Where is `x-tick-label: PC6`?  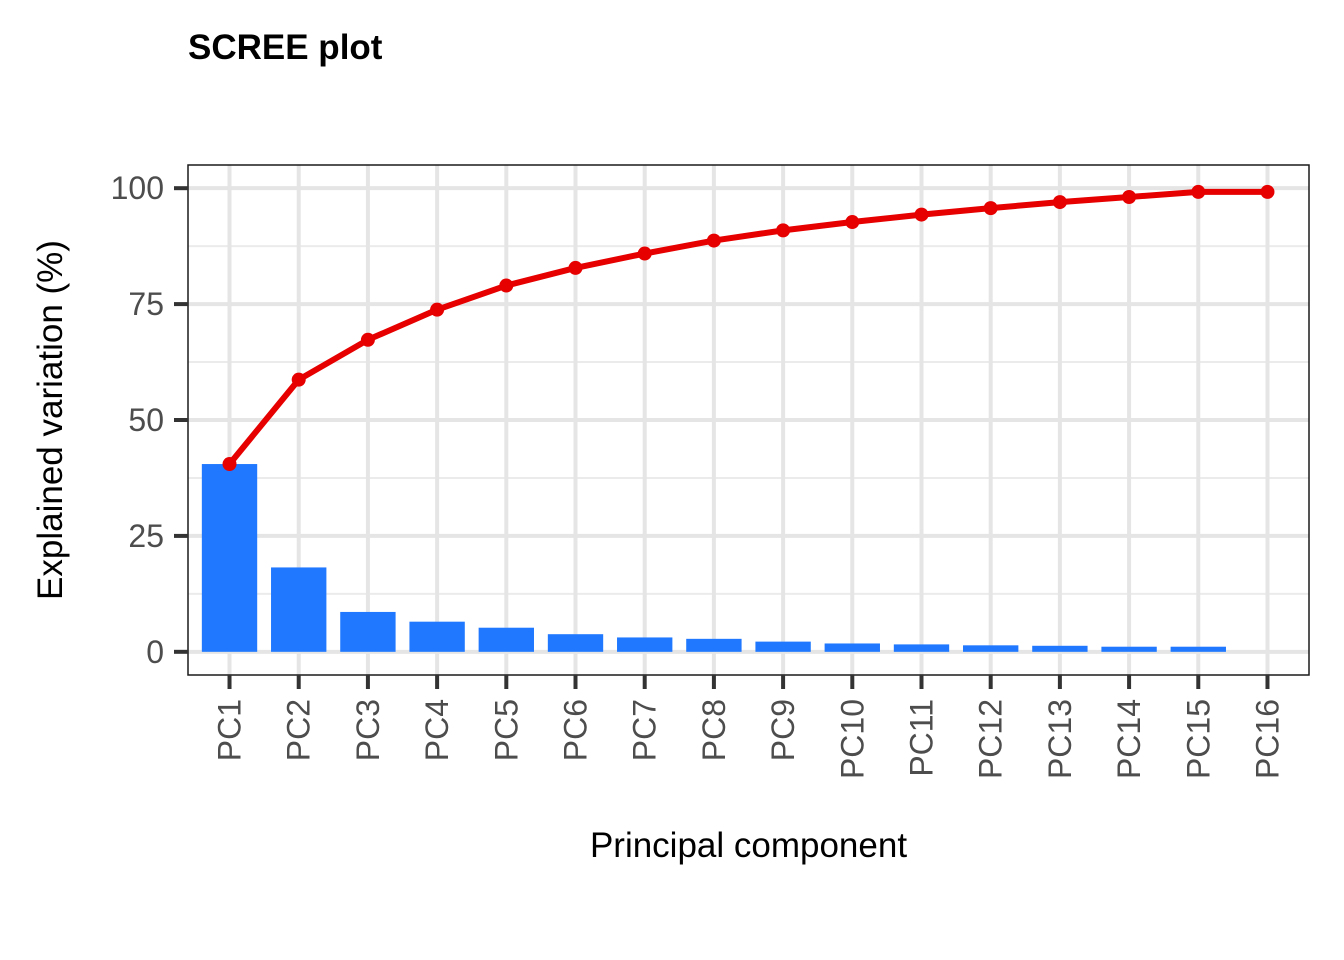 x-tick-label: PC6 is located at coordinates (576, 730).